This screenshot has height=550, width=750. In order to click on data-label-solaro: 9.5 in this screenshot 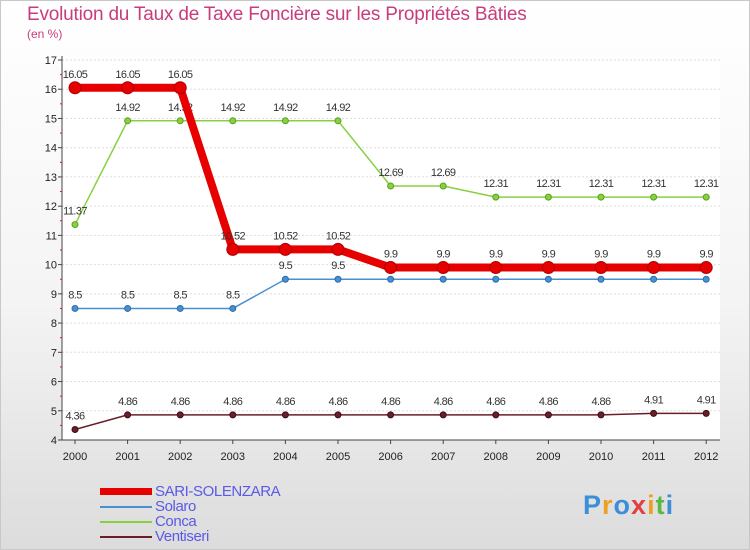, I will do `click(286, 266)`.